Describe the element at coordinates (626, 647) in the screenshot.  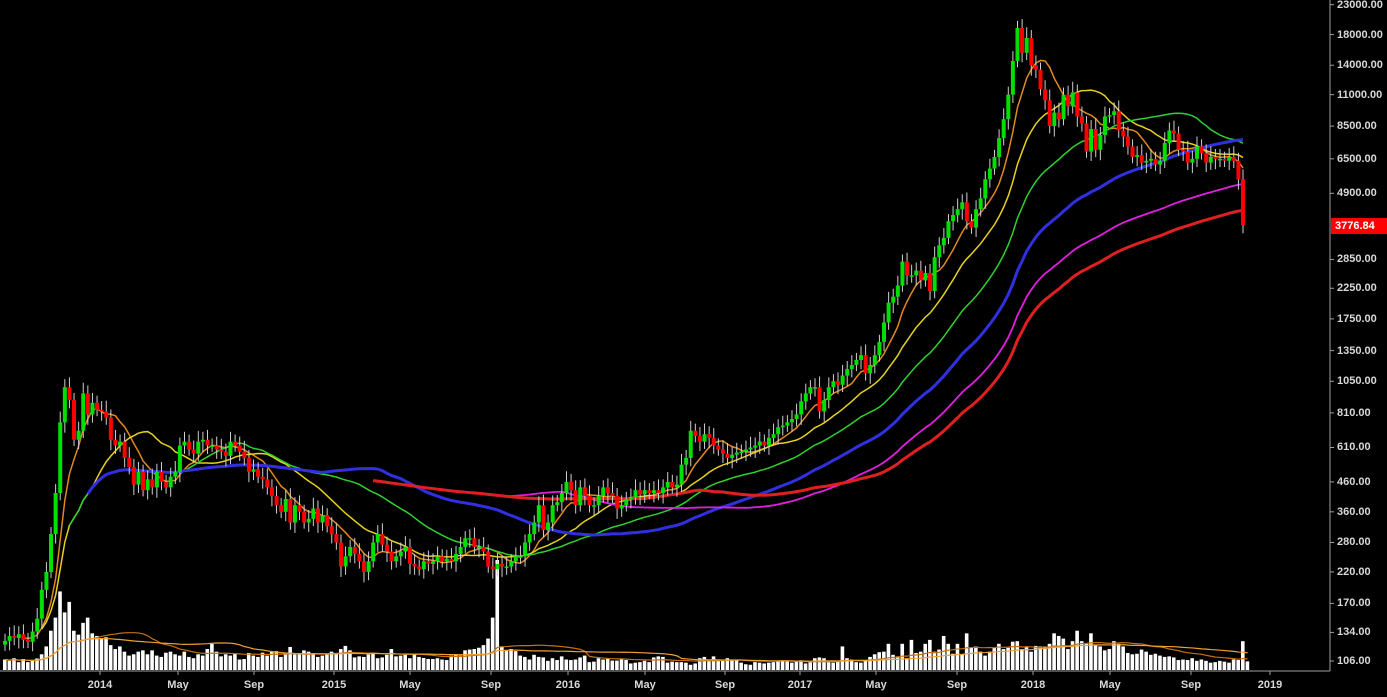
I see `volume-moving-averages` at that location.